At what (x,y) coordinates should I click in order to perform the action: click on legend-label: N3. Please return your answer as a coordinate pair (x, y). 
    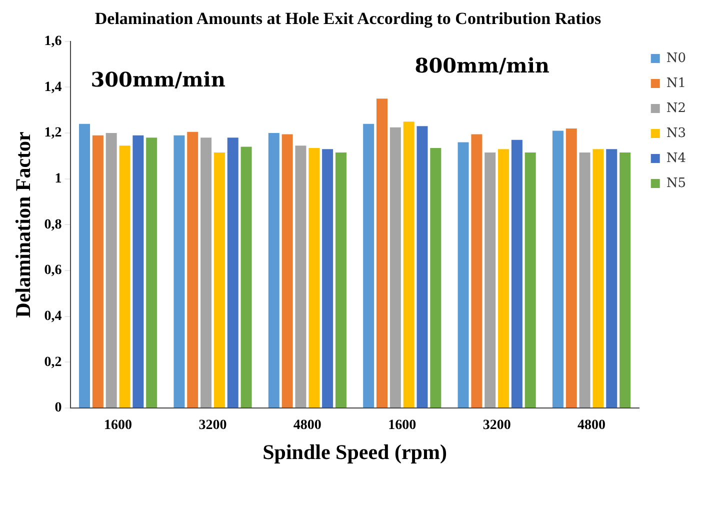
    Looking at the image, I should click on (676, 133).